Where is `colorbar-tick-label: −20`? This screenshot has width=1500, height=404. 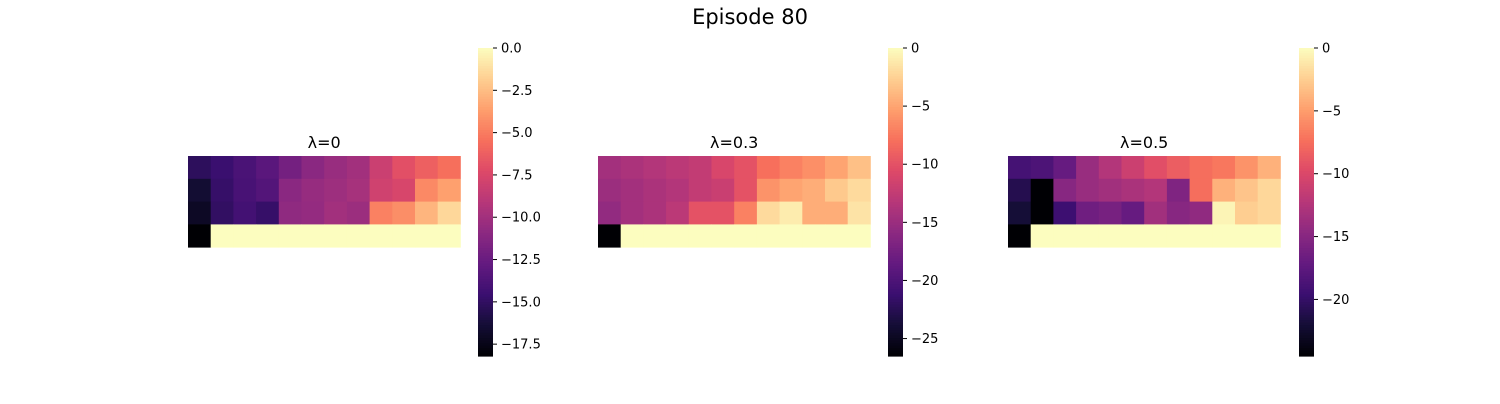
colorbar-tick-label: −20 is located at coordinates (1335, 300).